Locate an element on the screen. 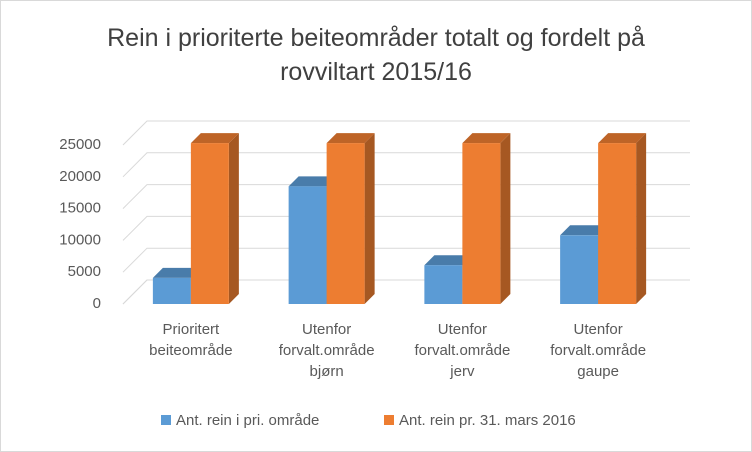  grid-line is located at coordinates (406, 133).